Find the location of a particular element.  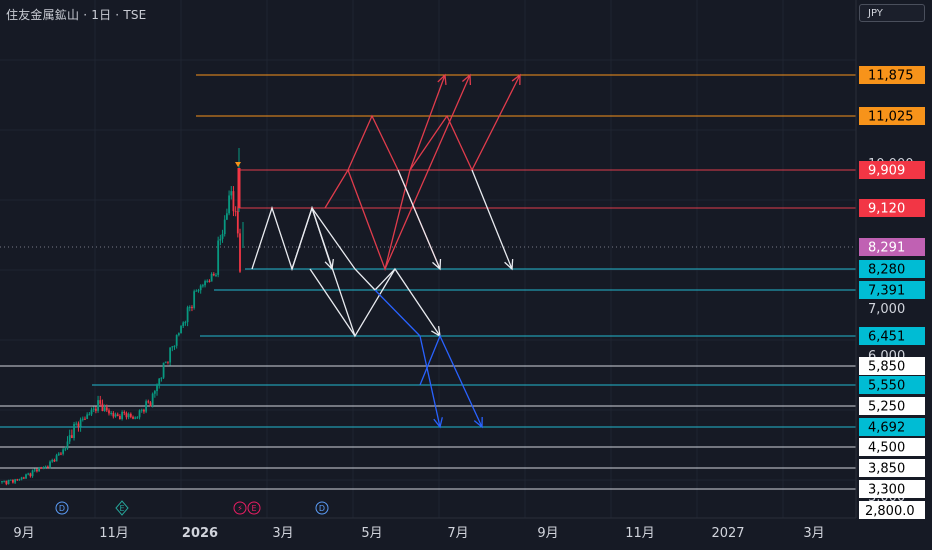

price-tag-2: 9,909 is located at coordinates (892, 170).